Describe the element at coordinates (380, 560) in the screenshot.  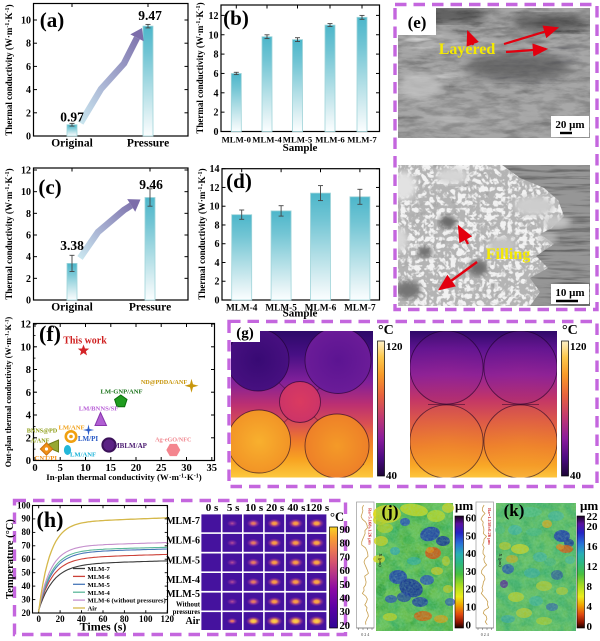
I see `svg-text: X (μm)` at that location.